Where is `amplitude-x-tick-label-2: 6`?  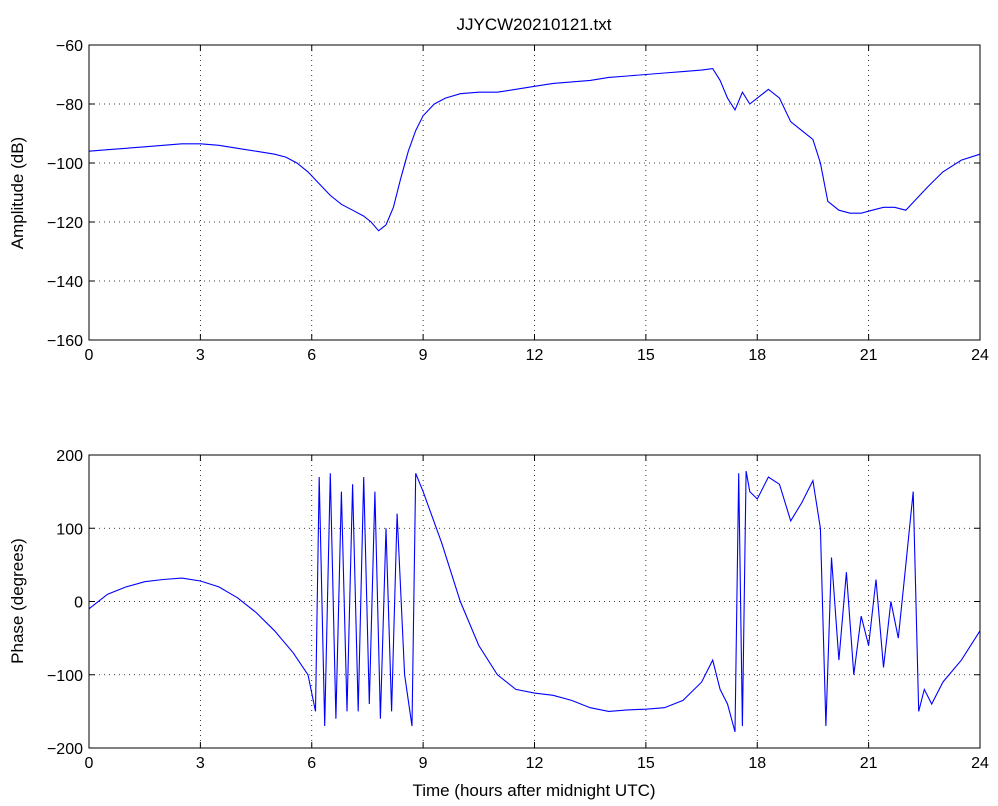
amplitude-x-tick-label-2: 6 is located at coordinates (311, 355).